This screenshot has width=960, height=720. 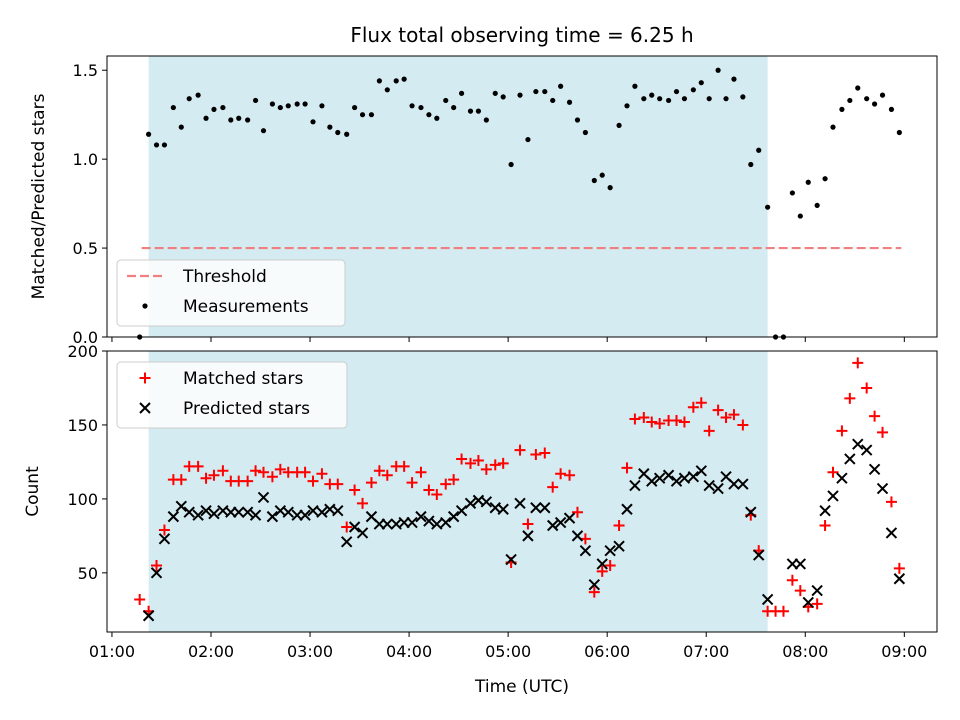 What do you see at coordinates (310, 651) in the screenshot?
I see `x-tick-label: 03:00` at bounding box center [310, 651].